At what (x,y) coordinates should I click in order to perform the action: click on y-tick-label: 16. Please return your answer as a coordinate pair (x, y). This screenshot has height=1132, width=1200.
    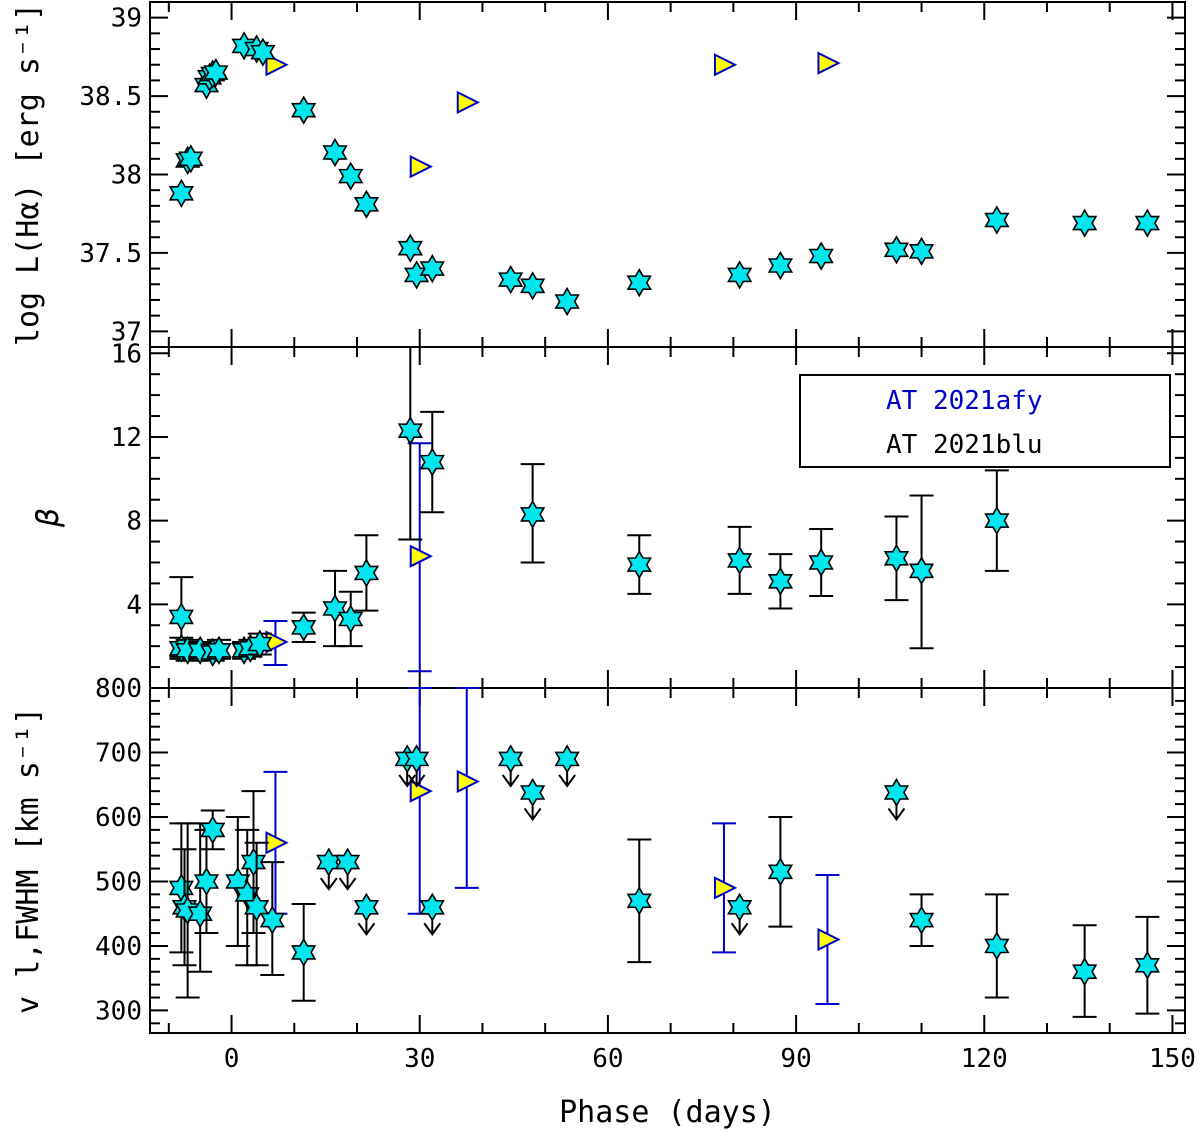
    Looking at the image, I should click on (126, 354).